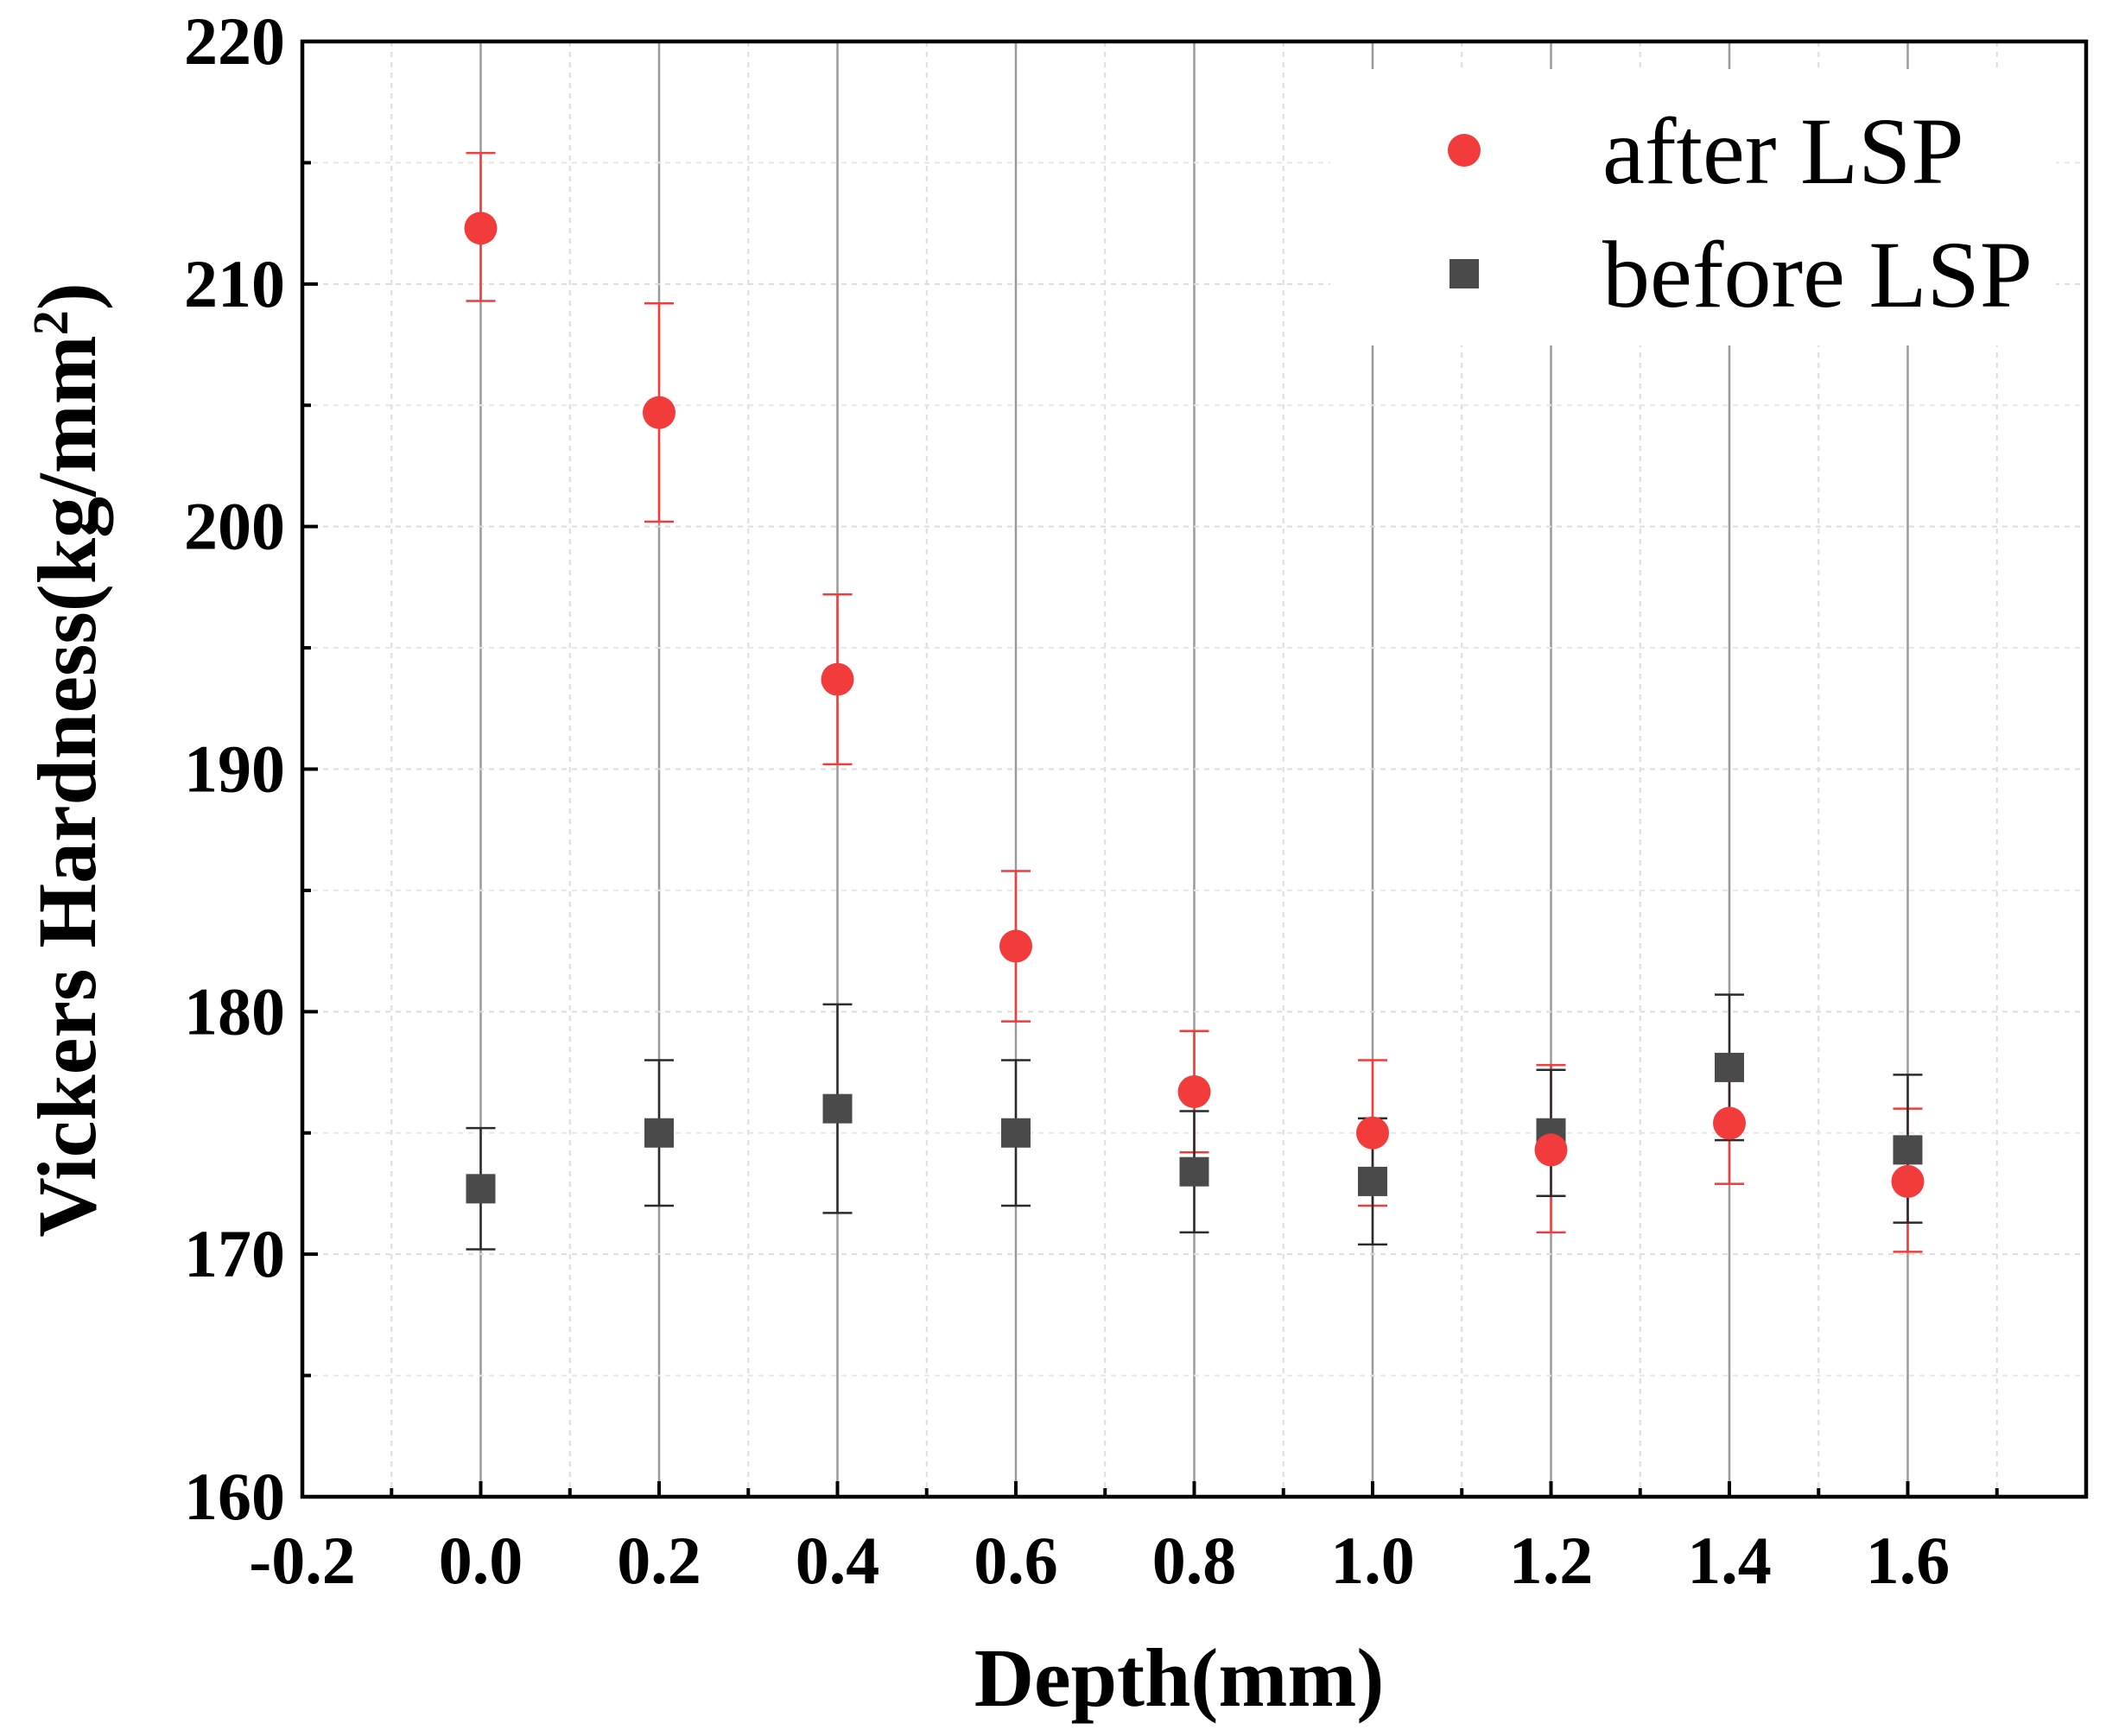 Image resolution: width=2125 pixels, height=1736 pixels. Describe the element at coordinates (234, 283) in the screenshot. I see `y-tick-label: 210` at that location.